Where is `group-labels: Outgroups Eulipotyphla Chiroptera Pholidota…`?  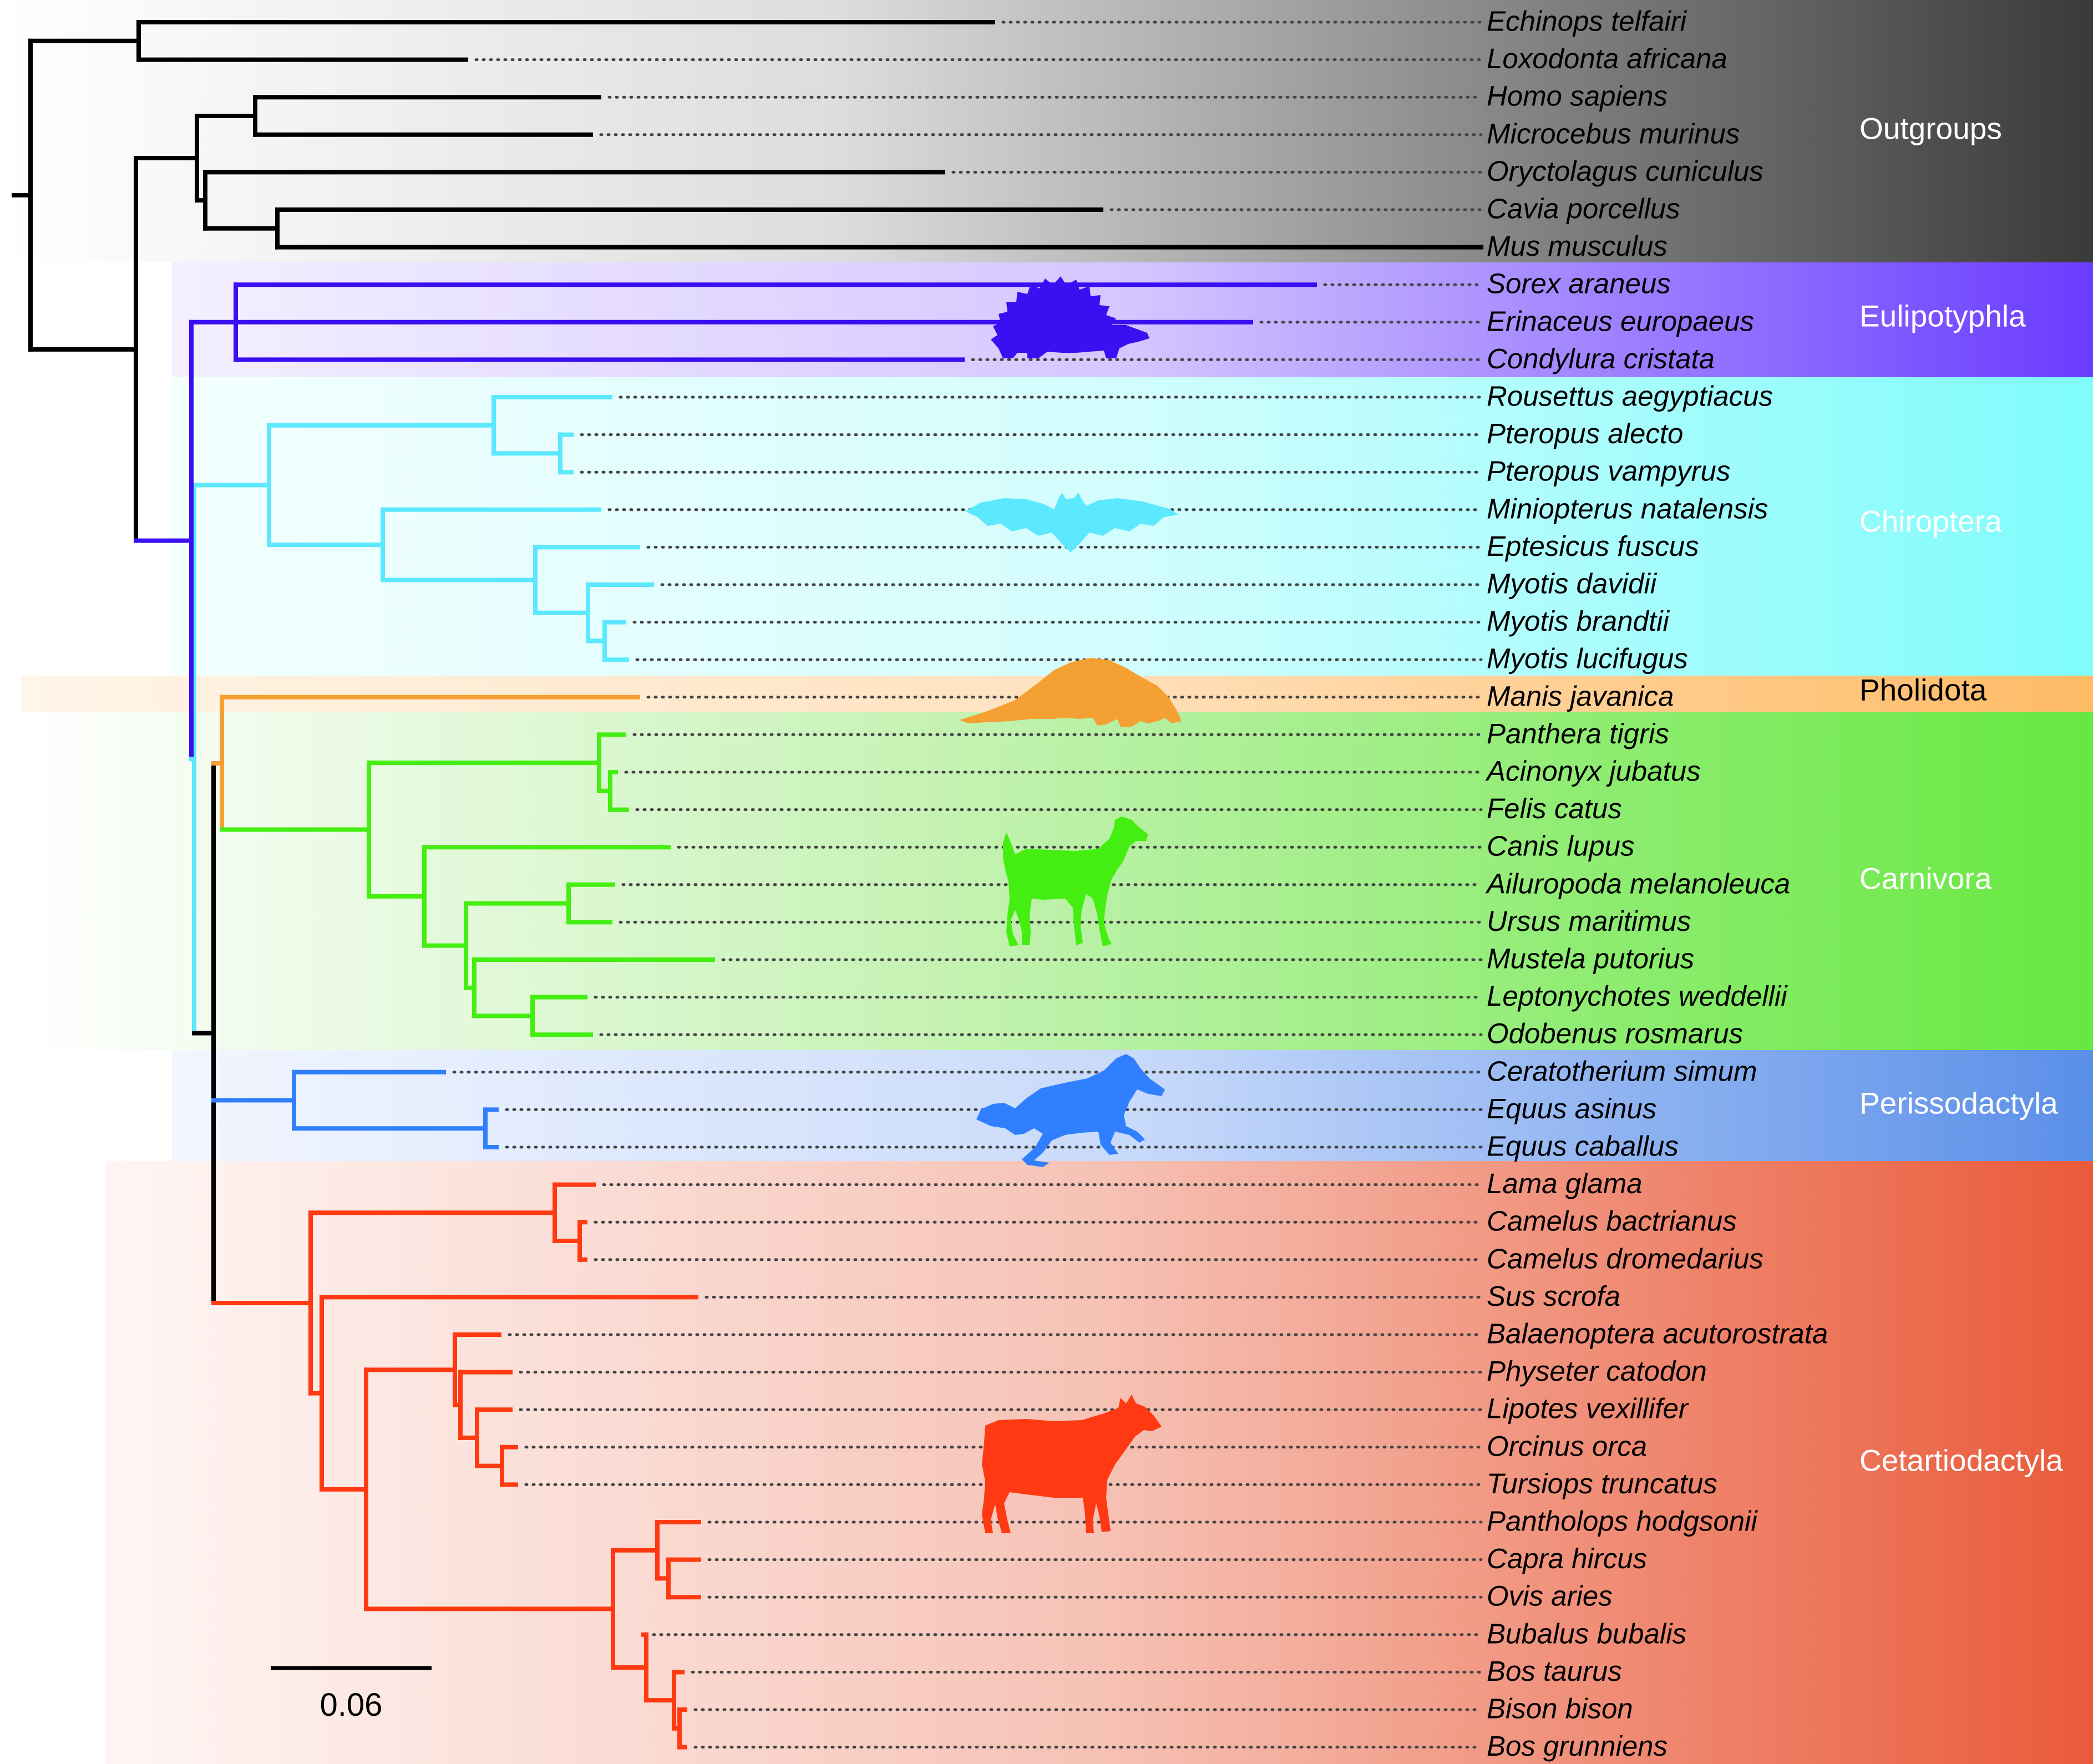 group-labels: Outgroups Eulipotyphla Chiroptera Pholidota… is located at coordinates (1961, 794).